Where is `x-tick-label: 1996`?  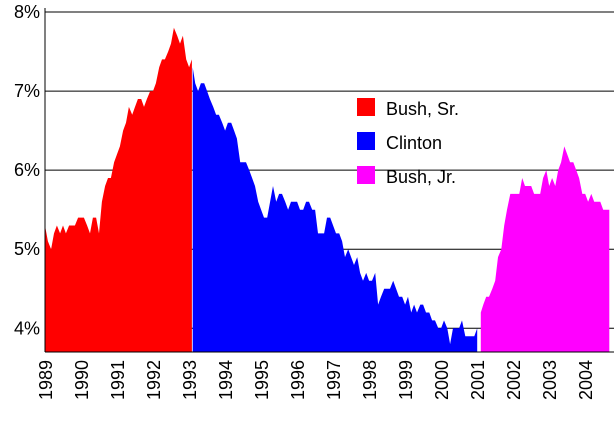 x-tick-label: 1996 is located at coordinates (298, 380).